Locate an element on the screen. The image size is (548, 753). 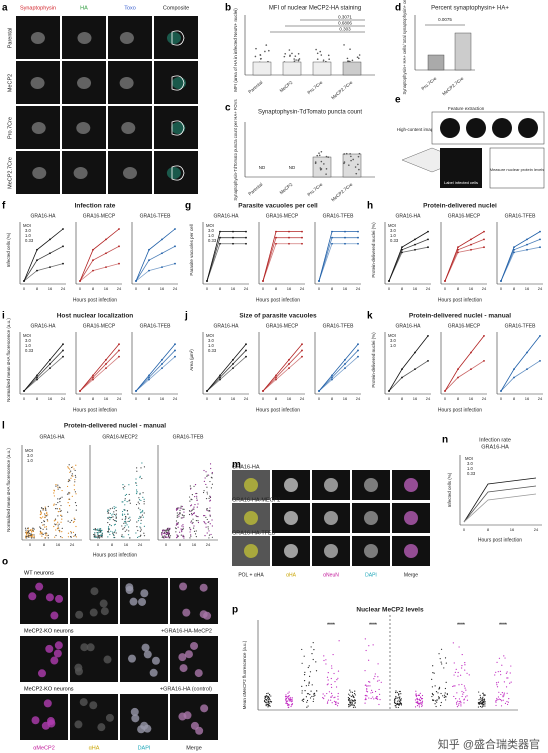
column-header: HA is located at coordinates (84, 8).